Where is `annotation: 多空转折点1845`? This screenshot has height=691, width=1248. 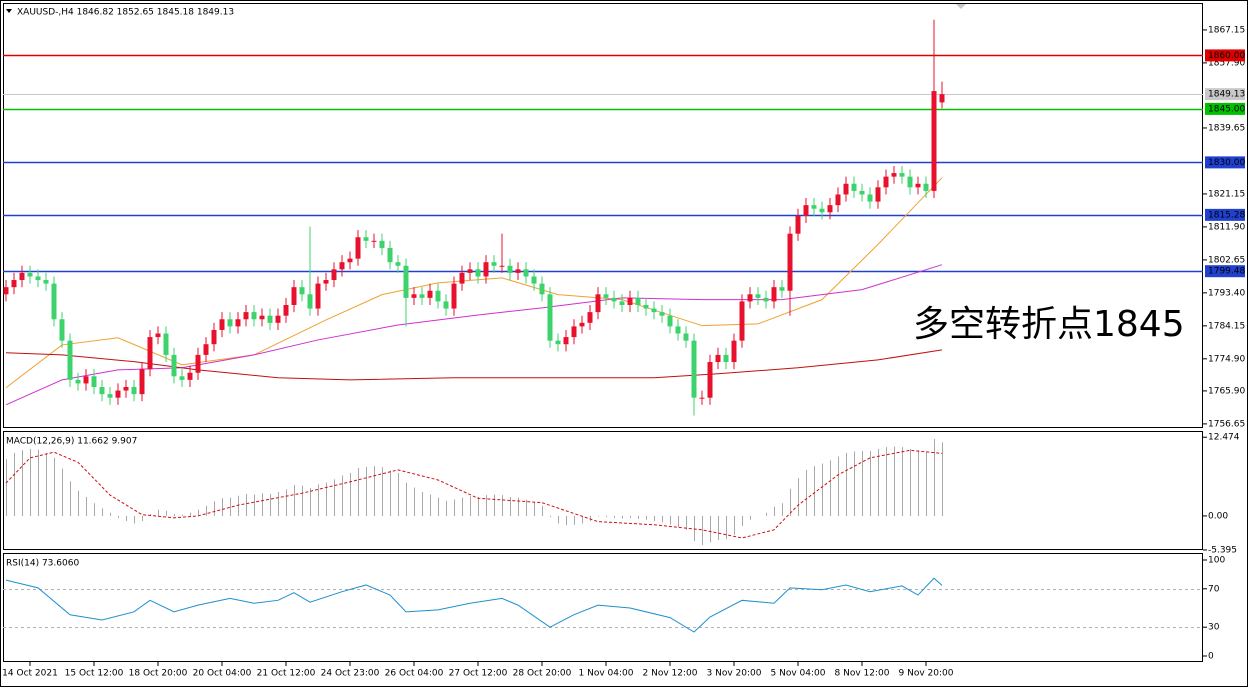 annotation: 多空转折点1845 is located at coordinates (1049, 324).